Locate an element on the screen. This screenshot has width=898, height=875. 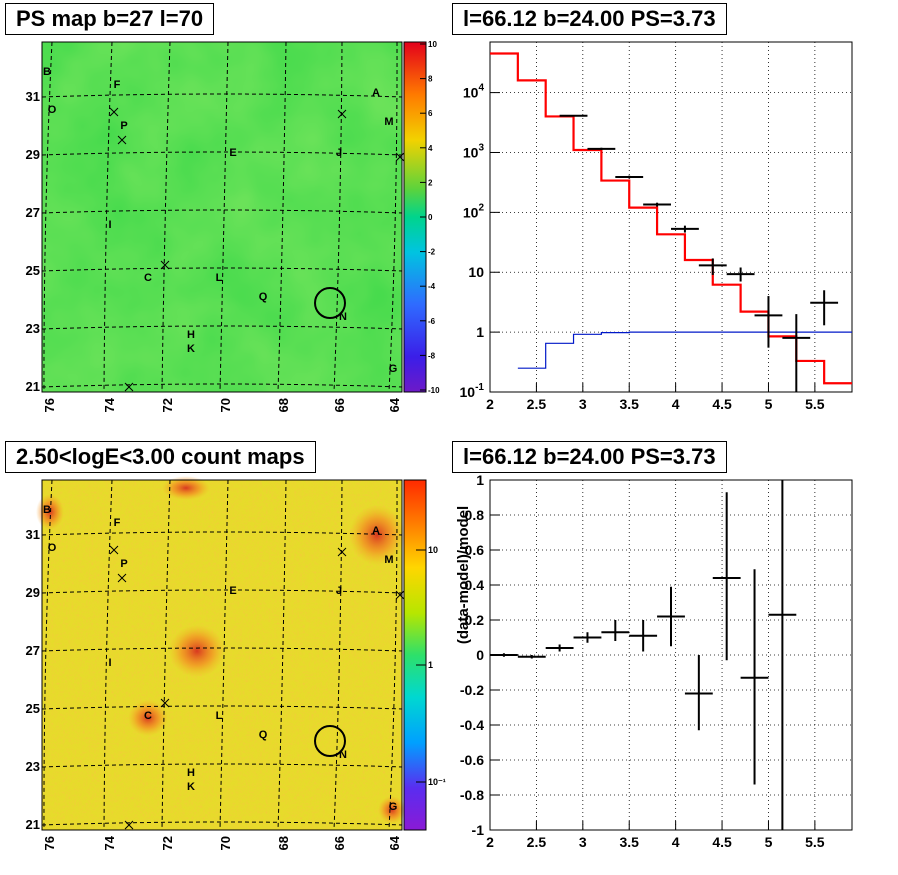
map-x-tick-label: 64 is located at coordinates (394, 404).